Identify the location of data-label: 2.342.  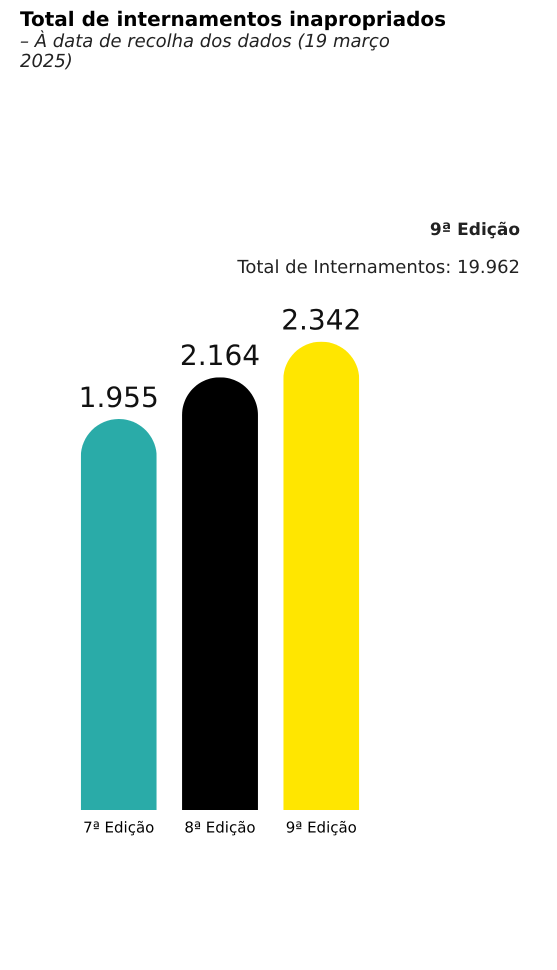
(321, 320).